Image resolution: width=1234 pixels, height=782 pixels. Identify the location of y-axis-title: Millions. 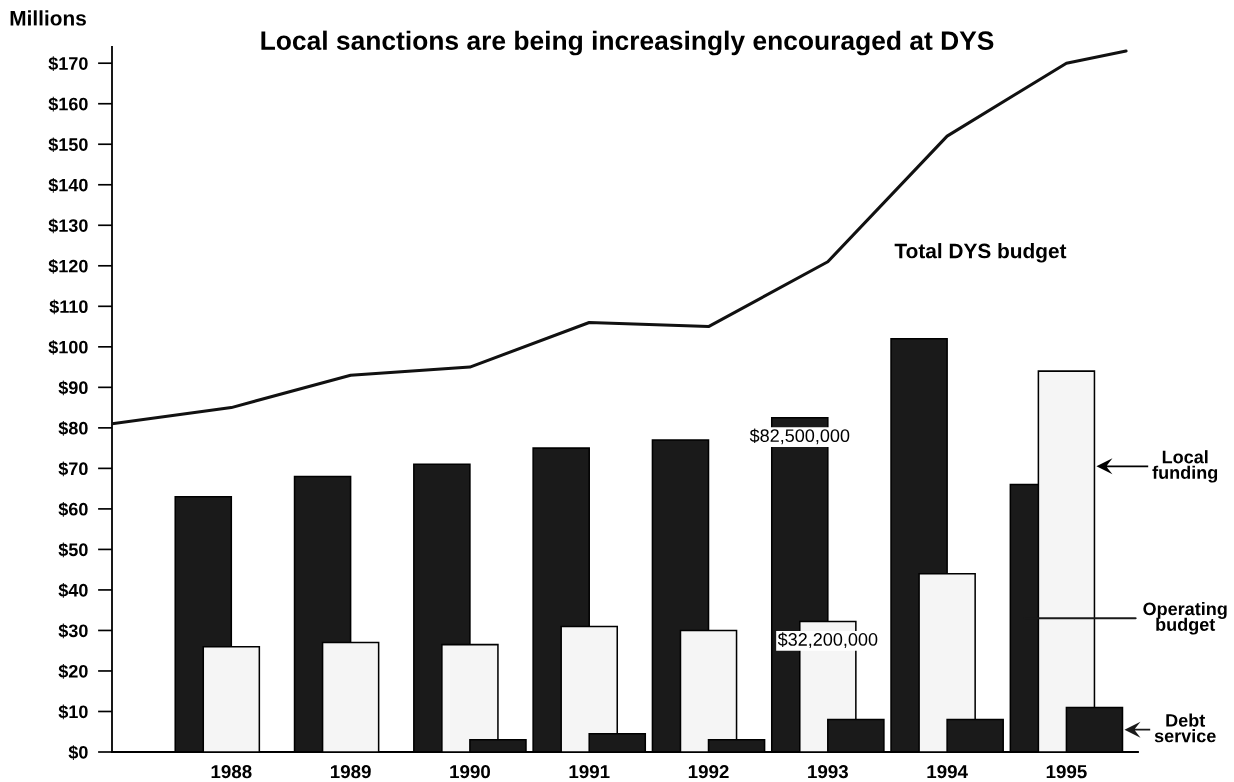
(48, 18).